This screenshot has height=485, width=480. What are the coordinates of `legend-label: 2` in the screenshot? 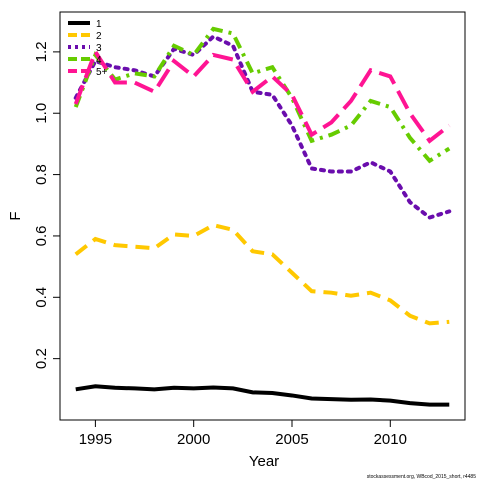 It's located at (99, 36).